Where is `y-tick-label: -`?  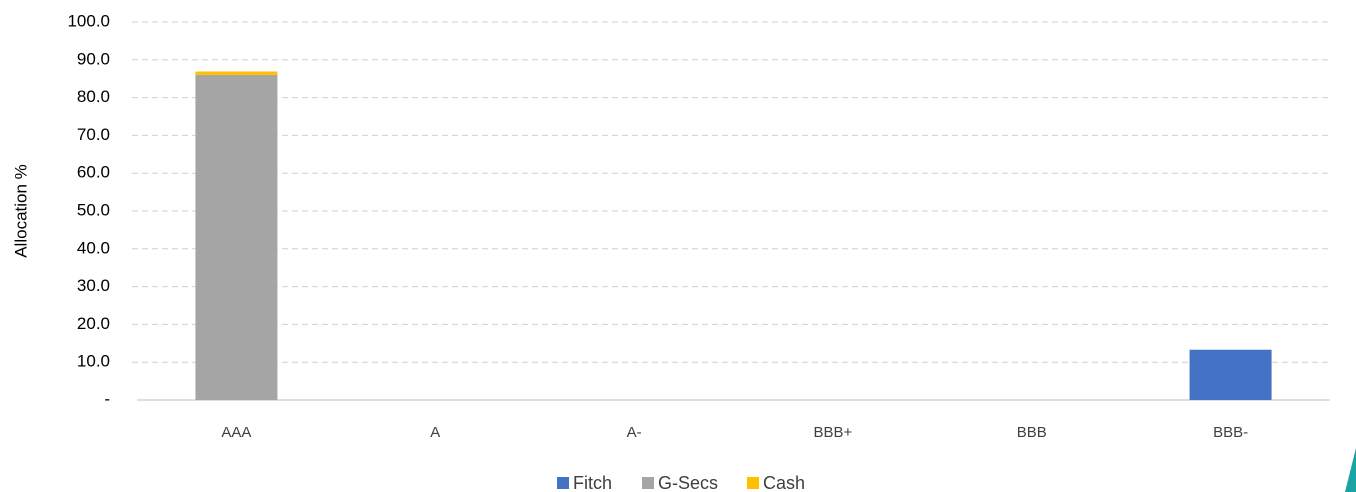
y-tick-label: - is located at coordinates (107, 398).